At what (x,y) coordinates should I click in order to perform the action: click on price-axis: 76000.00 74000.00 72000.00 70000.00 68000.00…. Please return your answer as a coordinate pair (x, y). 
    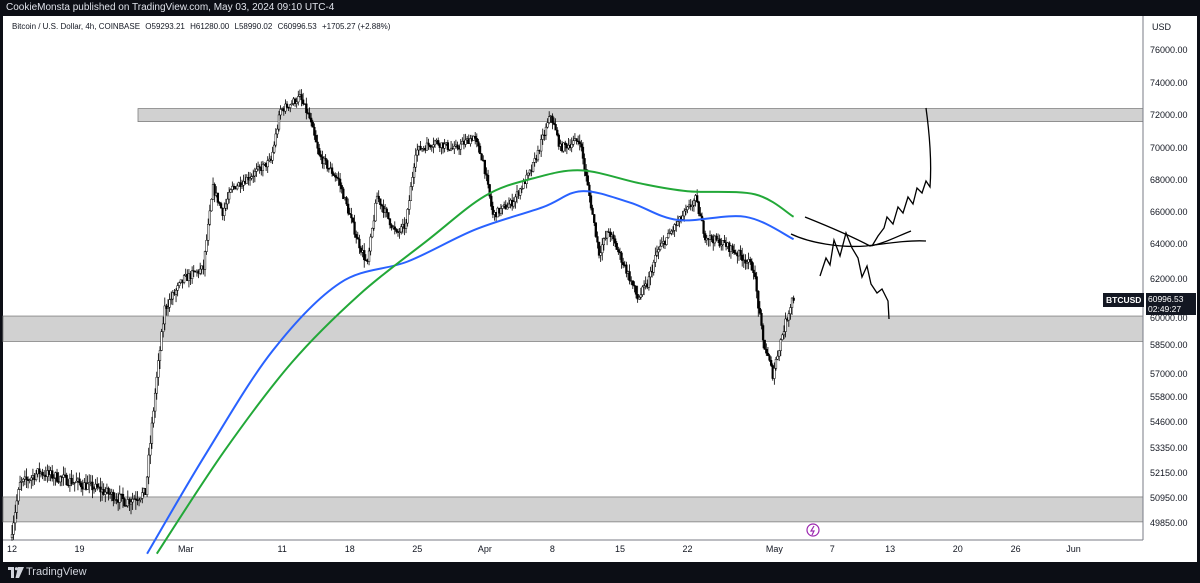
    Looking at the image, I should click on (1169, 286).